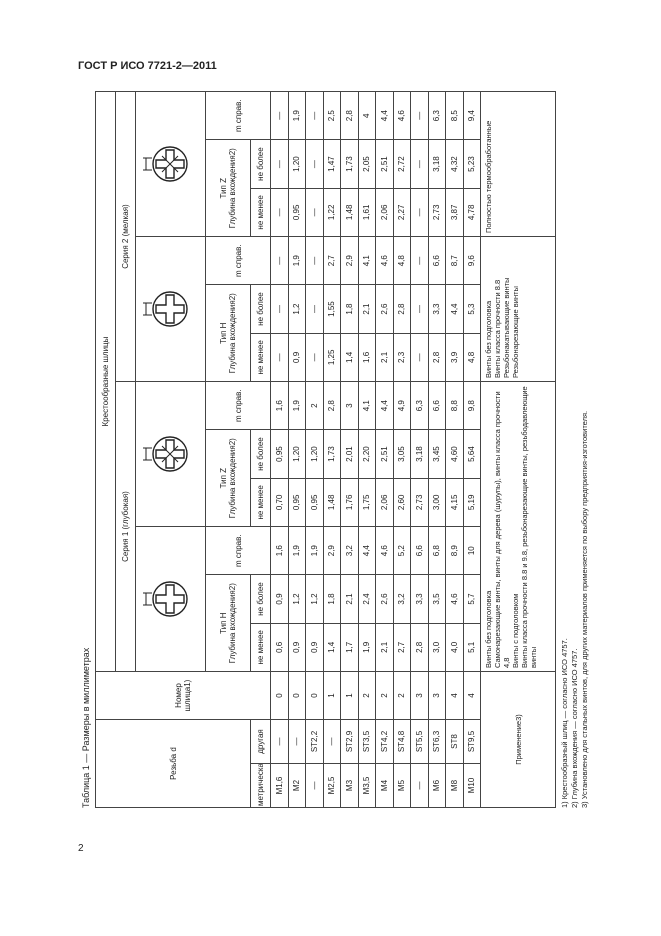 Image resolution: width=661 pixels, height=936 pixels. What do you see at coordinates (454, 550) in the screenshot?
I see `data-cell: 8,9` at bounding box center [454, 550].